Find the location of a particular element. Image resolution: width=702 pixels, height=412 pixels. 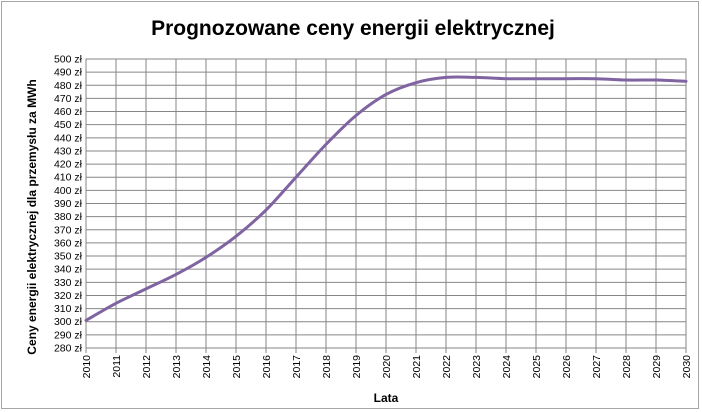

x-tick-label: 2020 is located at coordinates (387, 367).